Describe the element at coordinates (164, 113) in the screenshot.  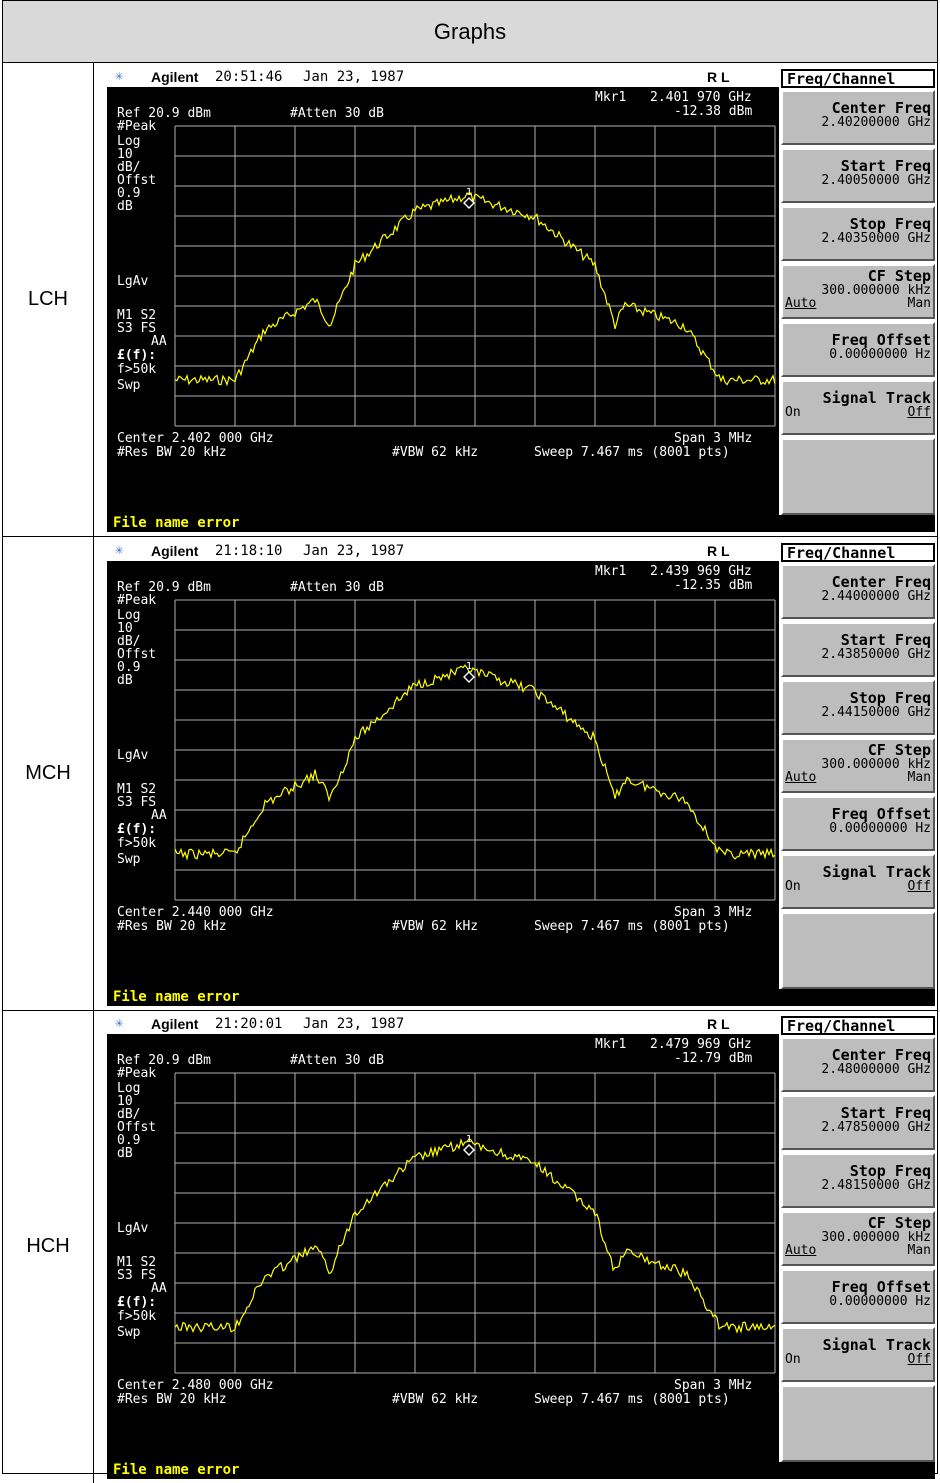
I see `reference-level: Ref 20.9 dBm` at that location.